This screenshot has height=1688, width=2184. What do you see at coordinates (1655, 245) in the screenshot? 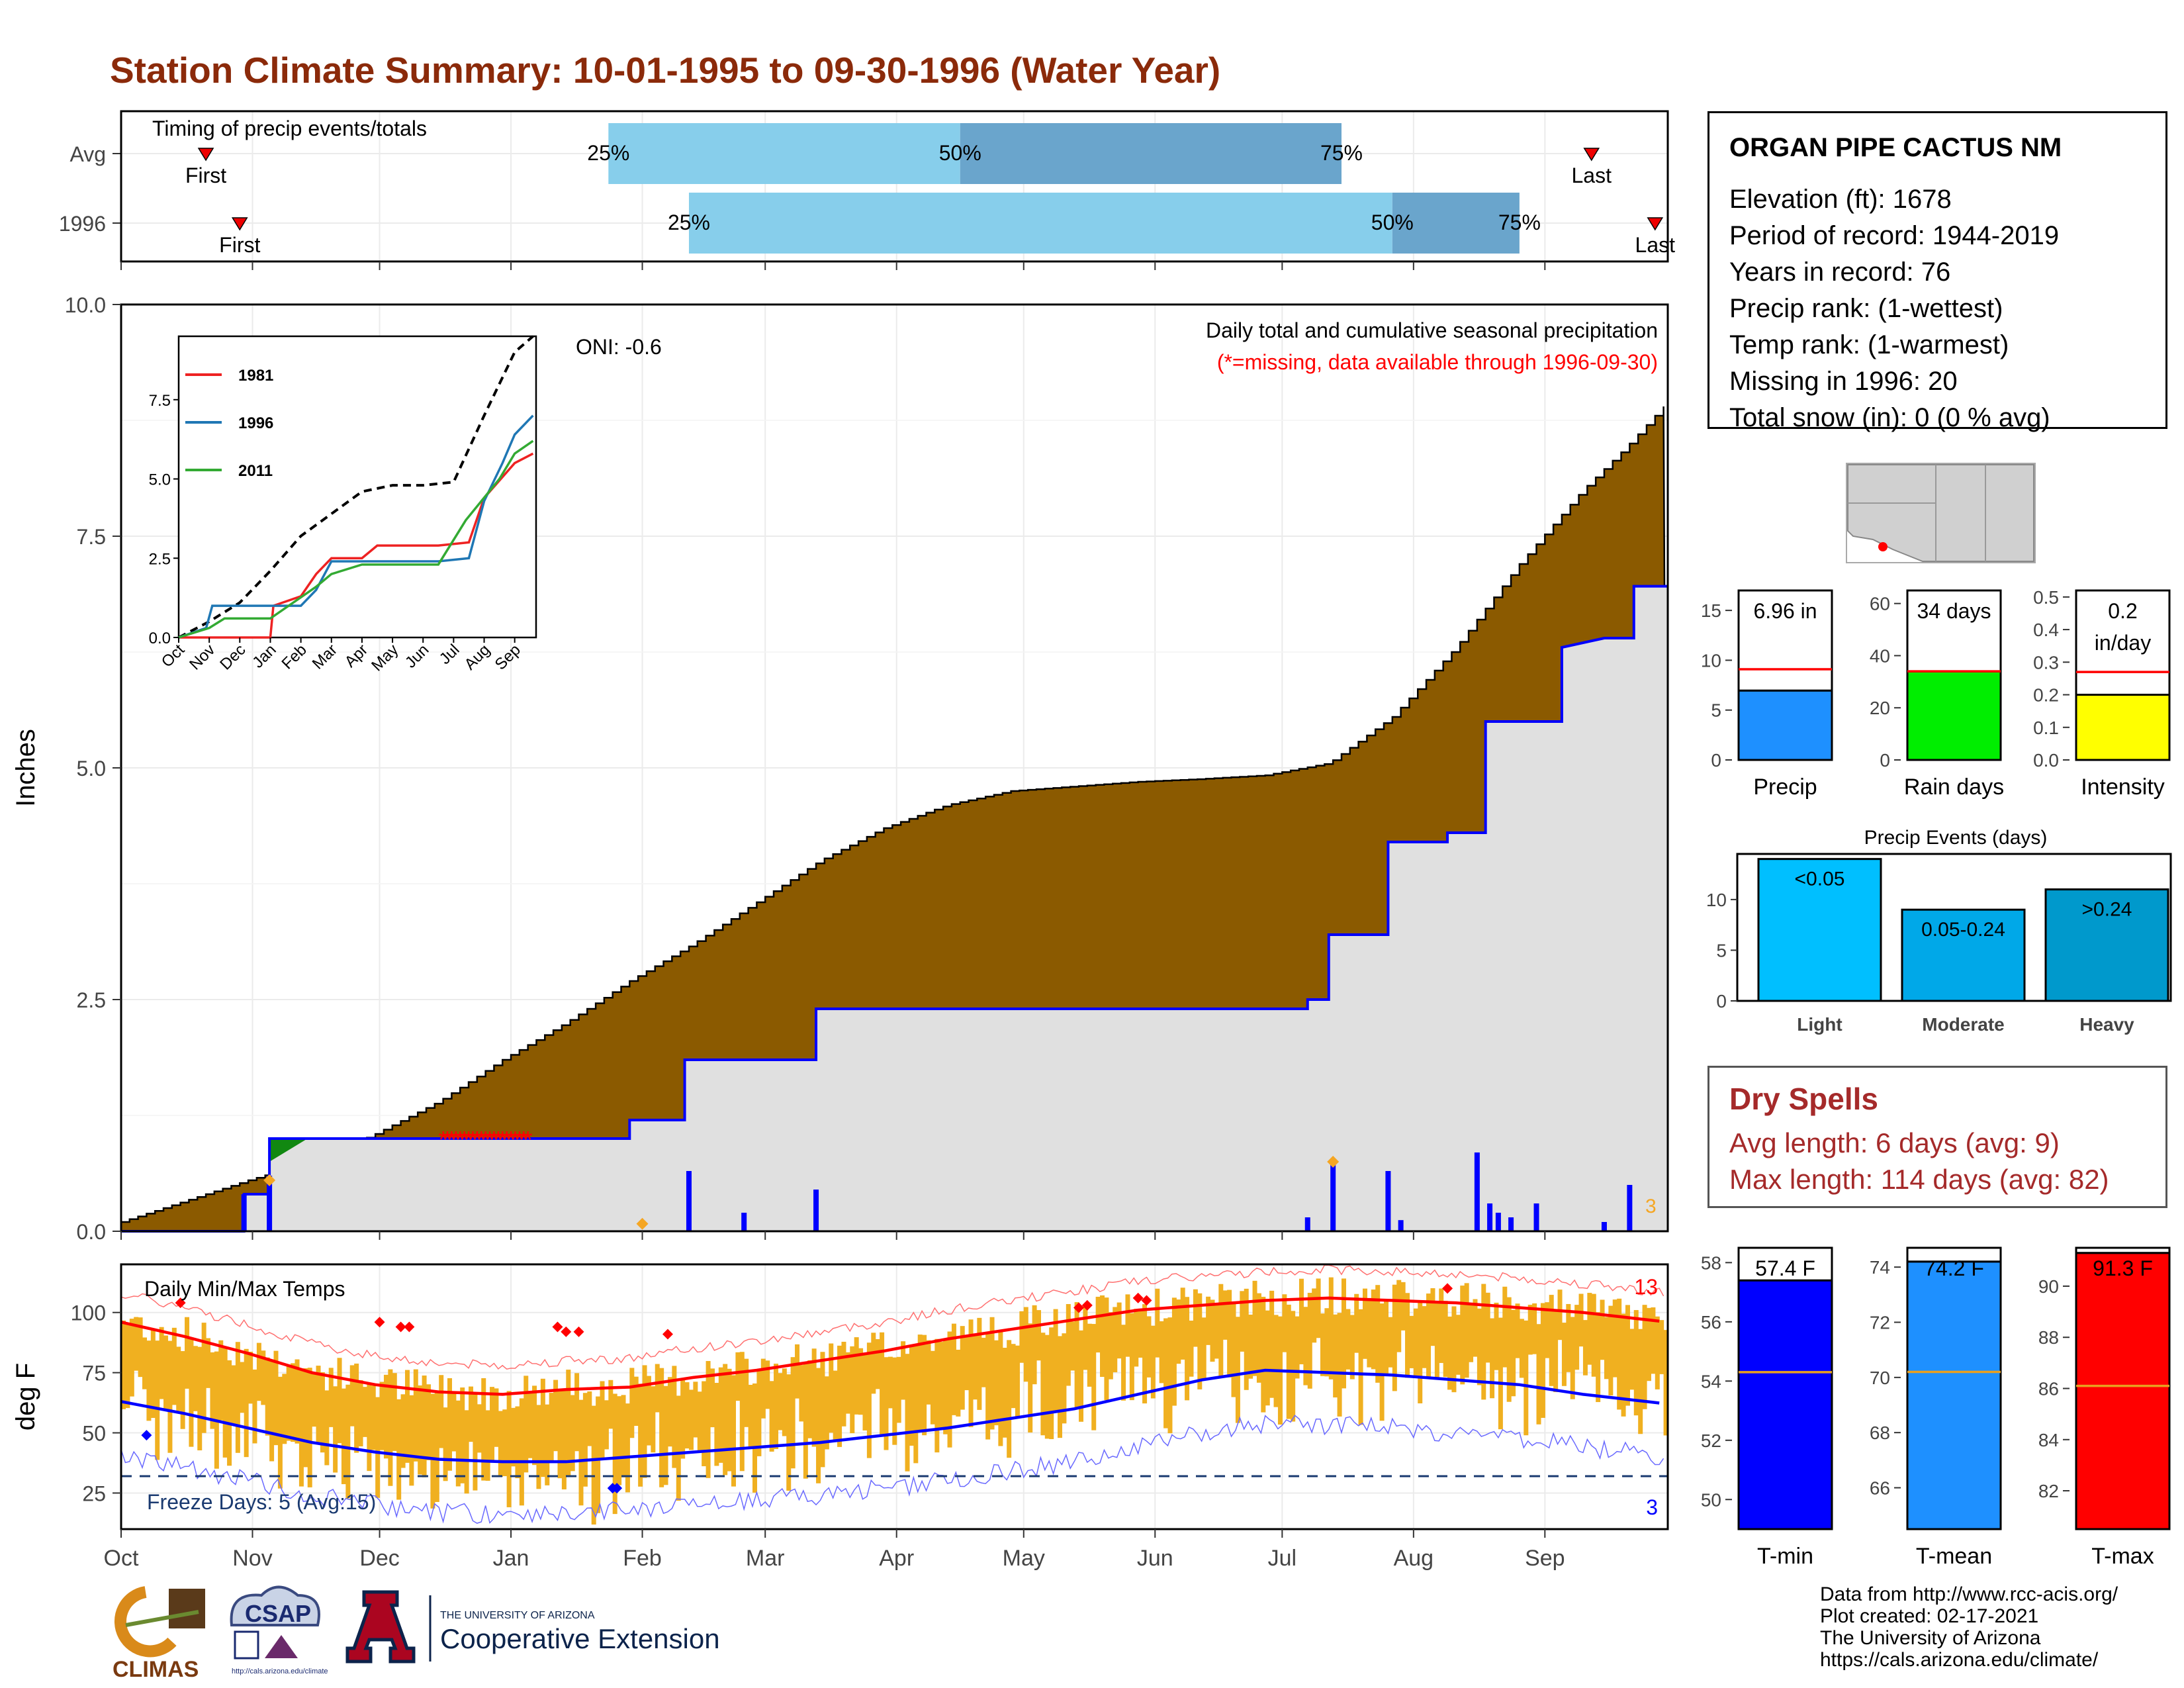
I see `timing-last-label: Last` at bounding box center [1655, 245].